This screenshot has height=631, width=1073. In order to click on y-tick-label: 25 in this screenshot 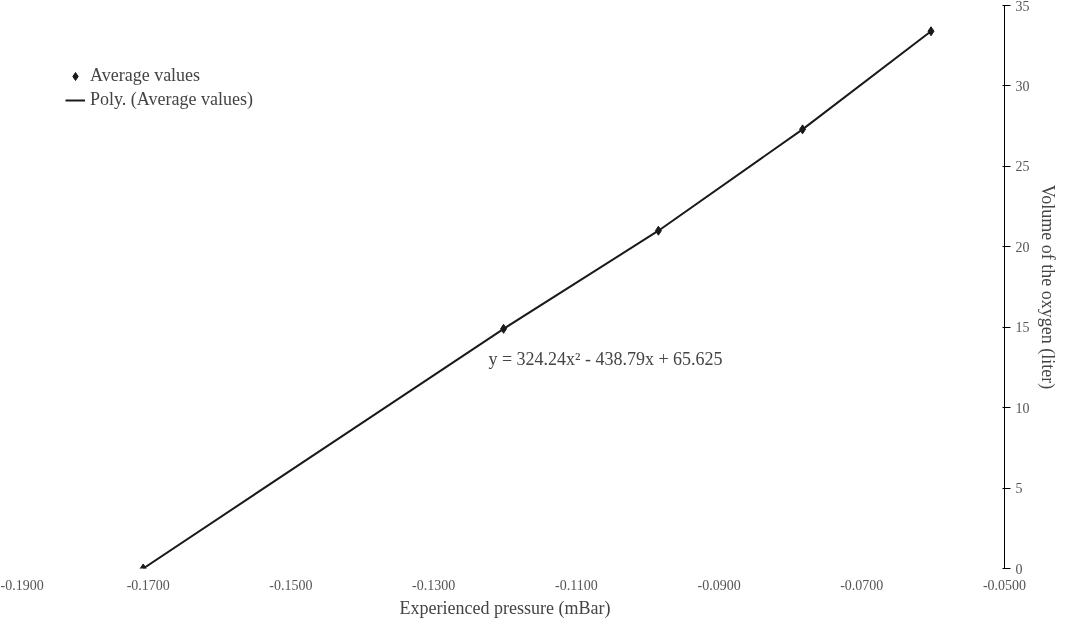, I will do `click(1022, 167)`.